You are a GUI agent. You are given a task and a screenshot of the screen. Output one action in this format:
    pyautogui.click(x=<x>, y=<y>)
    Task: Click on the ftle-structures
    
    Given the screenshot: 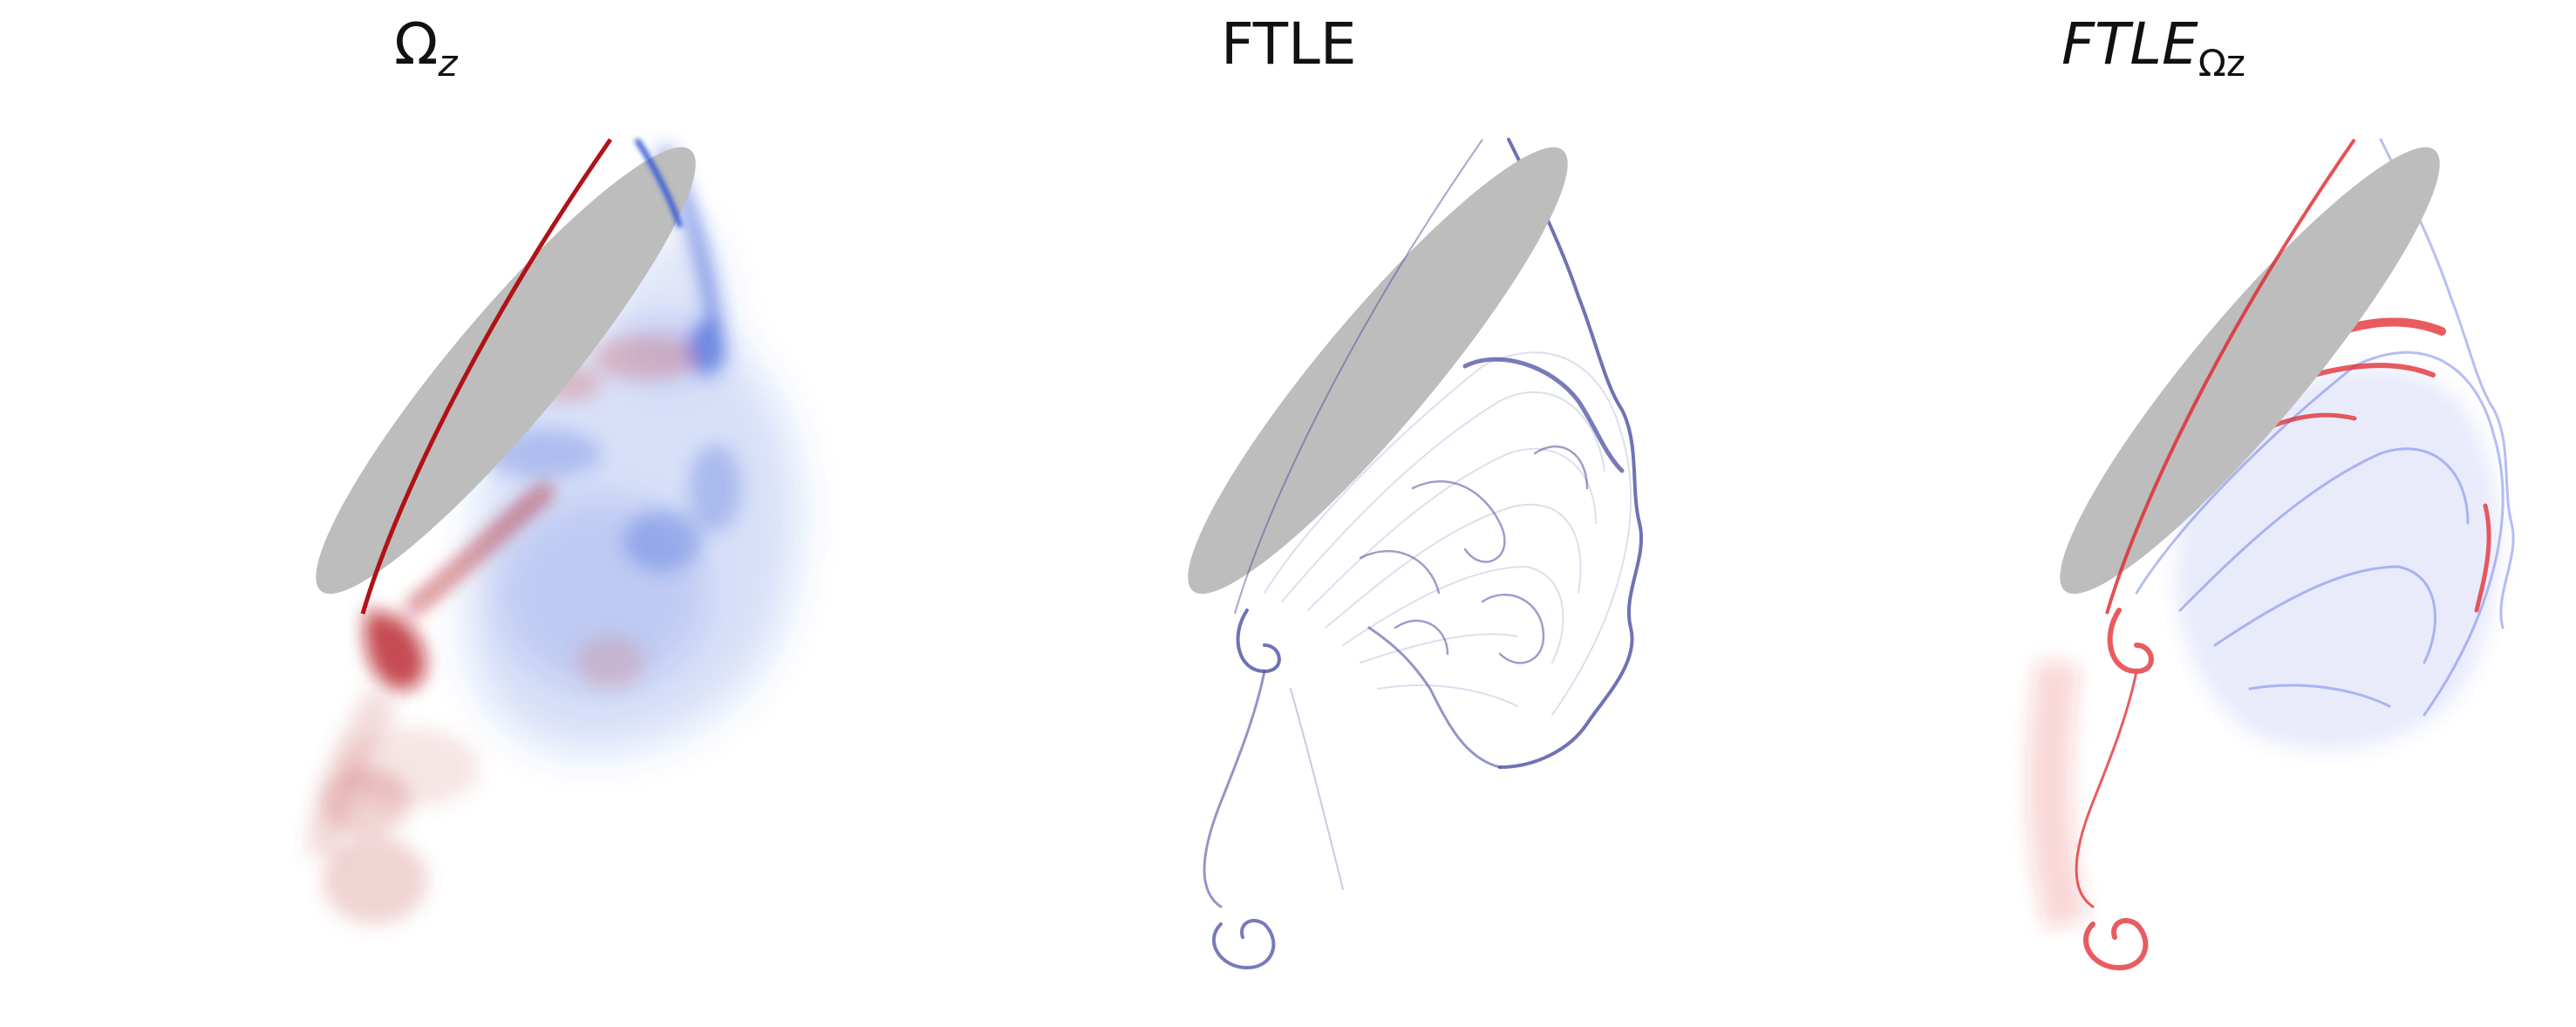 What is the action you would take?
    pyautogui.click(x=1424, y=554)
    